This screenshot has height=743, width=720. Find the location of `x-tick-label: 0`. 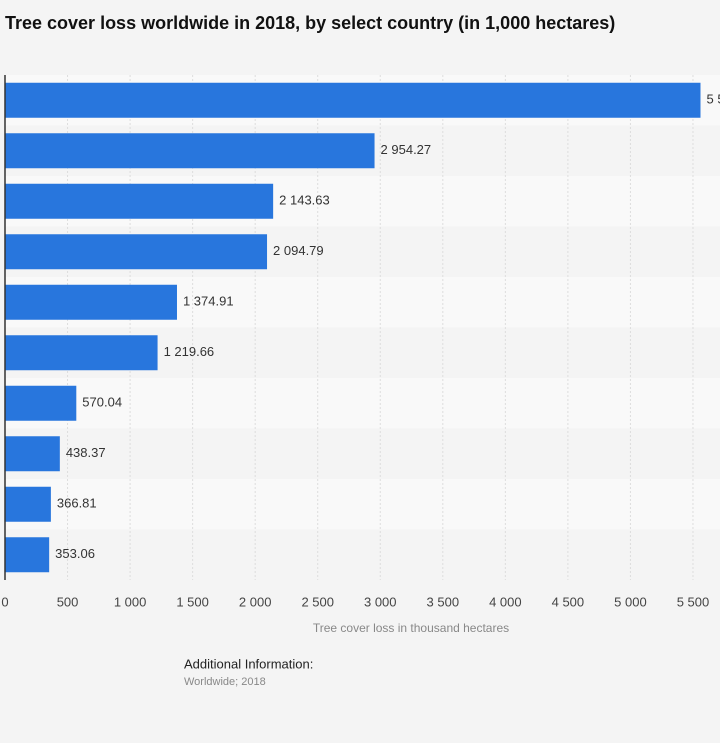

x-tick-label: 0 is located at coordinates (4, 601).